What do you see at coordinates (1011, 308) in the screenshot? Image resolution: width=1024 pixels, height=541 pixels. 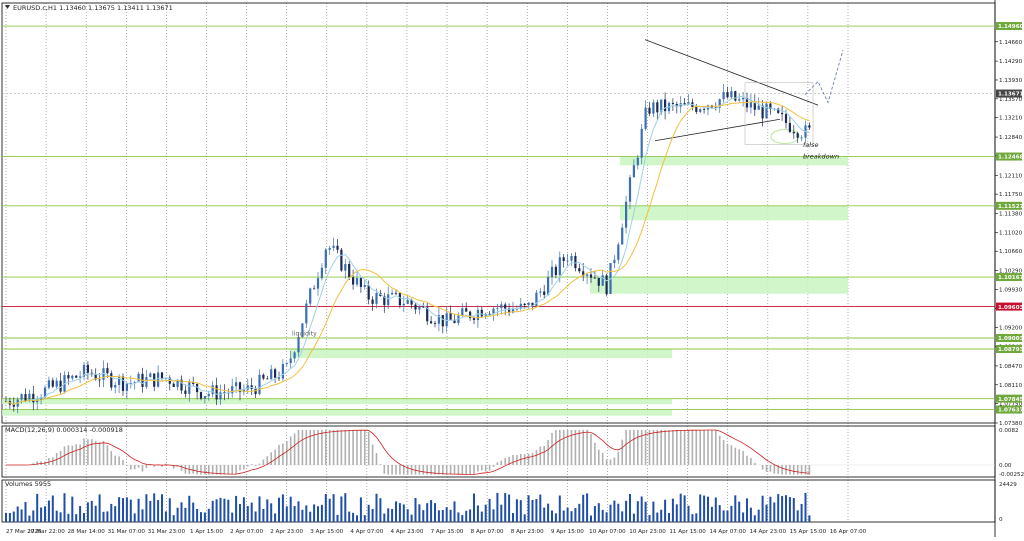 I see `price-tag-label: 1.09603` at bounding box center [1011, 308].